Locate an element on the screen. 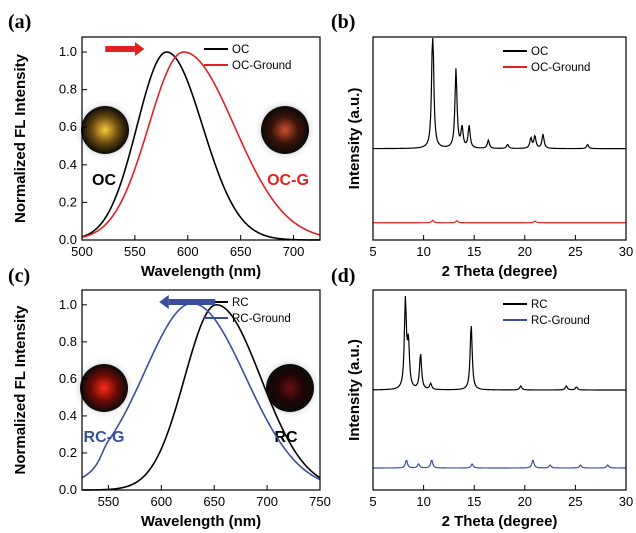 Image resolution: width=636 pixels, height=533 pixels. x-tick-label: 750 is located at coordinates (320, 501).